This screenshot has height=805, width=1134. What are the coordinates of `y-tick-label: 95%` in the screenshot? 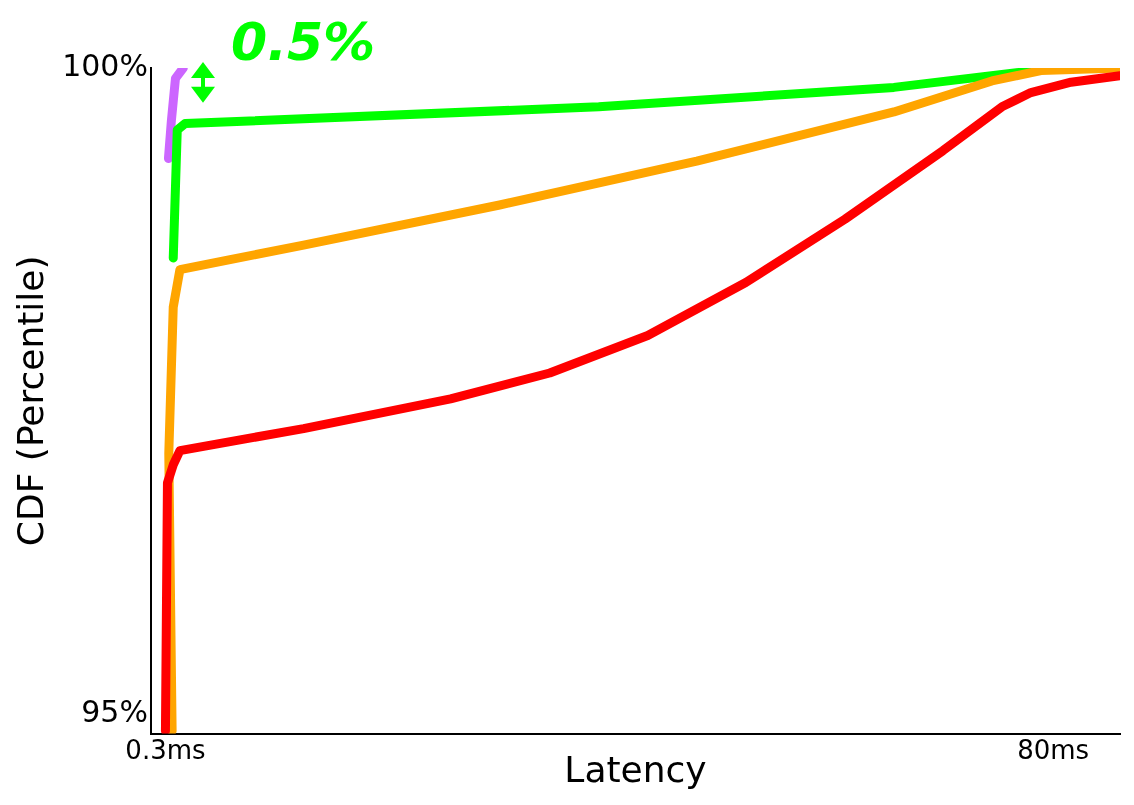 It's located at (114, 712).